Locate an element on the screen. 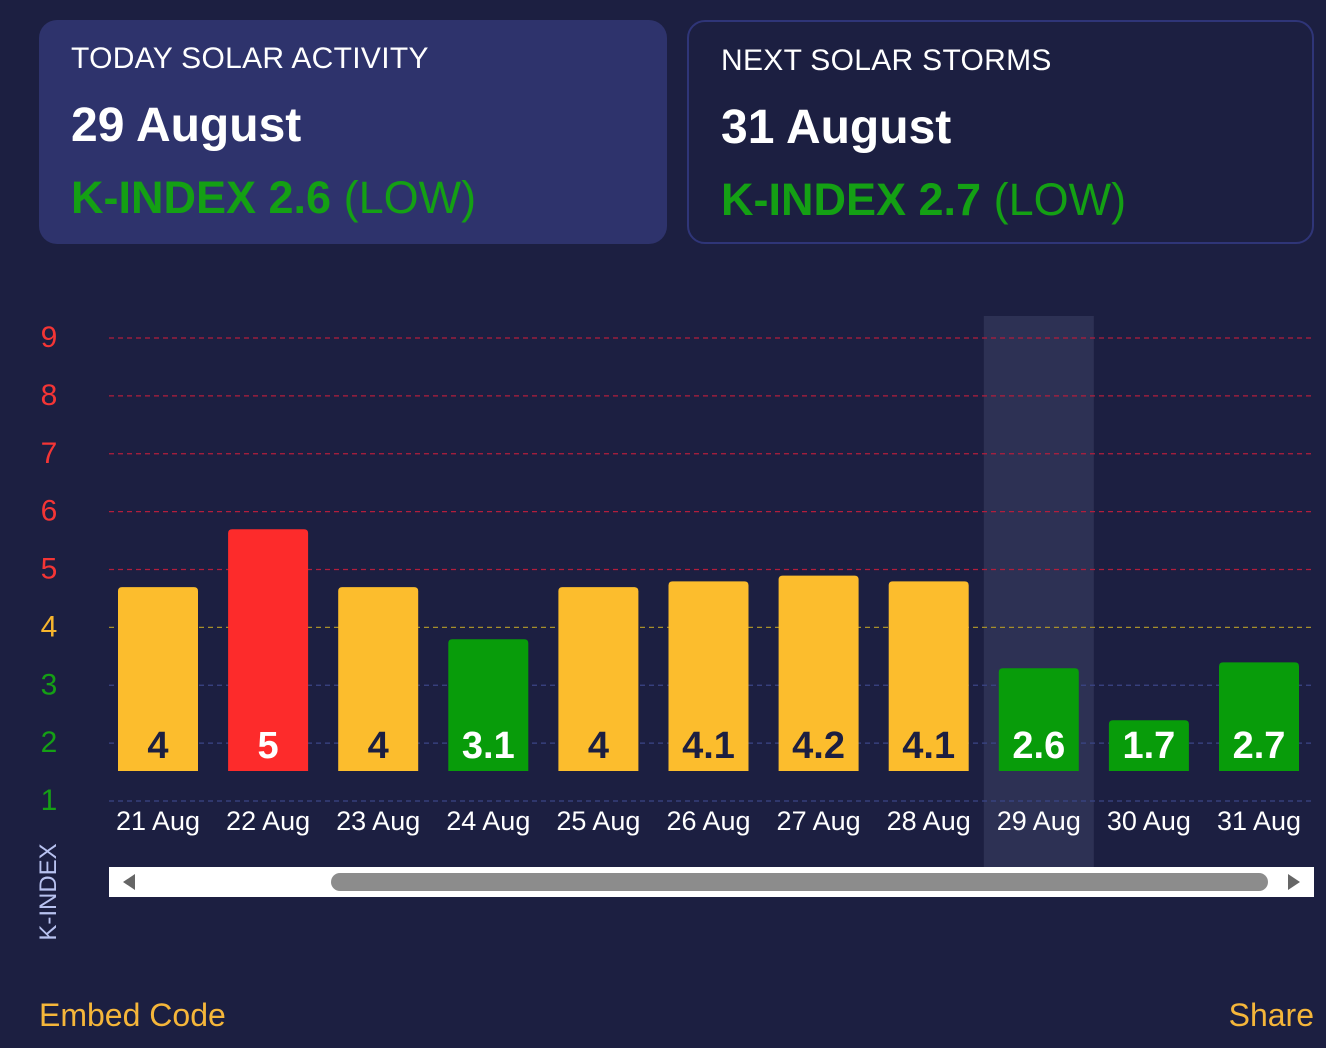  today-kindex: K-INDEX 2.6 (LOW) is located at coordinates (273, 198).